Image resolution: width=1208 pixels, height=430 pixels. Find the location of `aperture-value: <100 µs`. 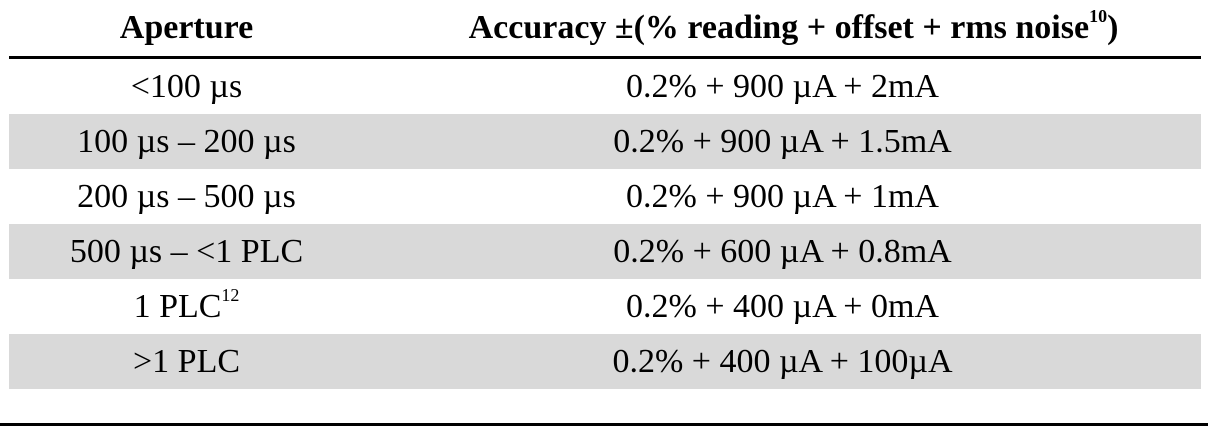

aperture-value: <100 µs is located at coordinates (186, 86).